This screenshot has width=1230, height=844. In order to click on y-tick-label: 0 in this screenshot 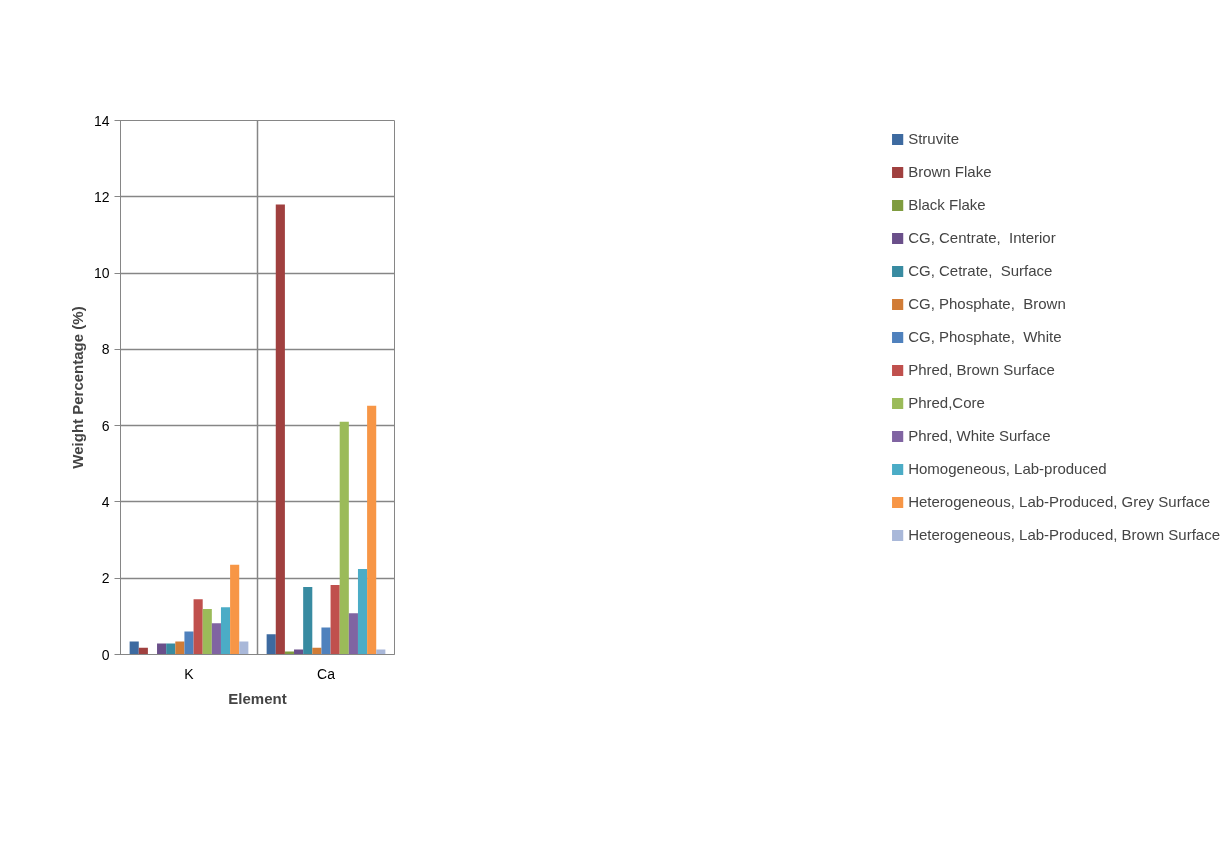, I will do `click(105, 654)`.